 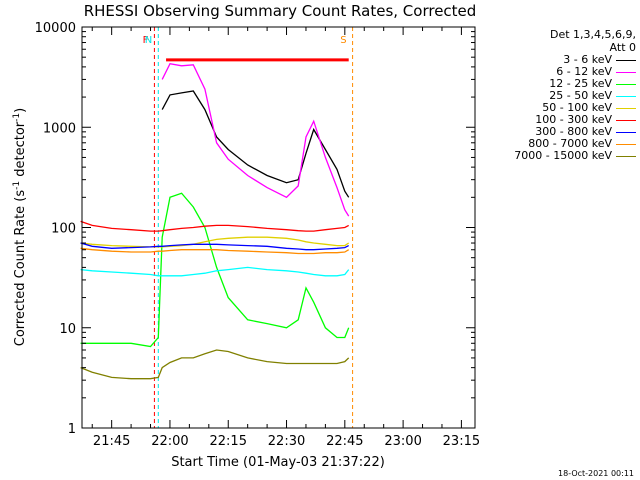 I want to click on legend-item: 12 - 25 keV, so click(x=557, y=84).